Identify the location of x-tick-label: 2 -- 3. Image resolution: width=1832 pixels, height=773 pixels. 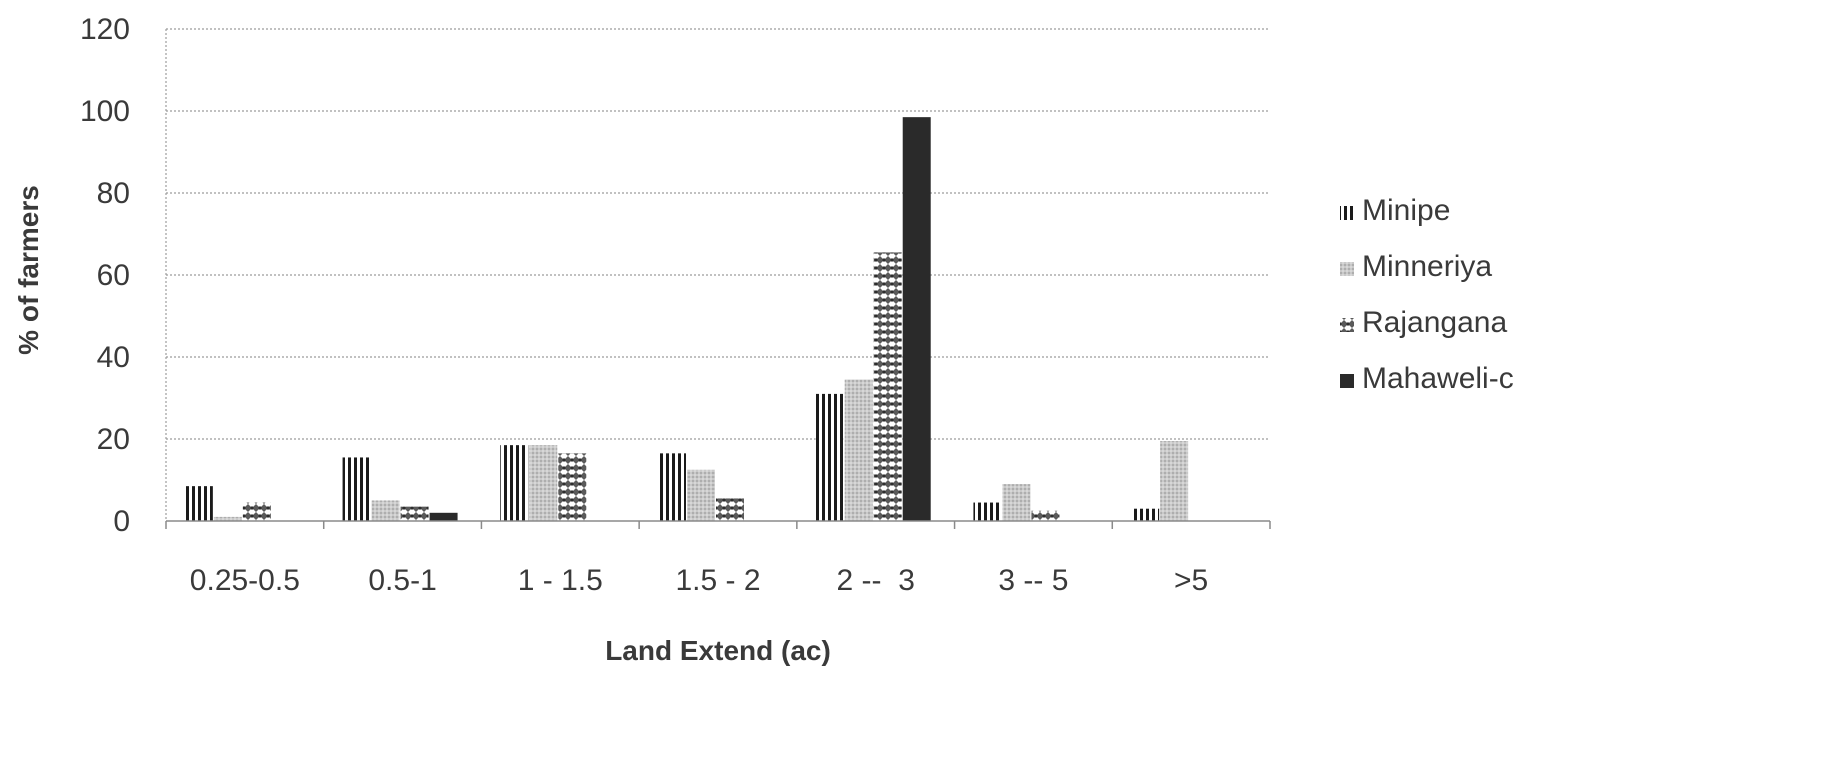
(876, 580).